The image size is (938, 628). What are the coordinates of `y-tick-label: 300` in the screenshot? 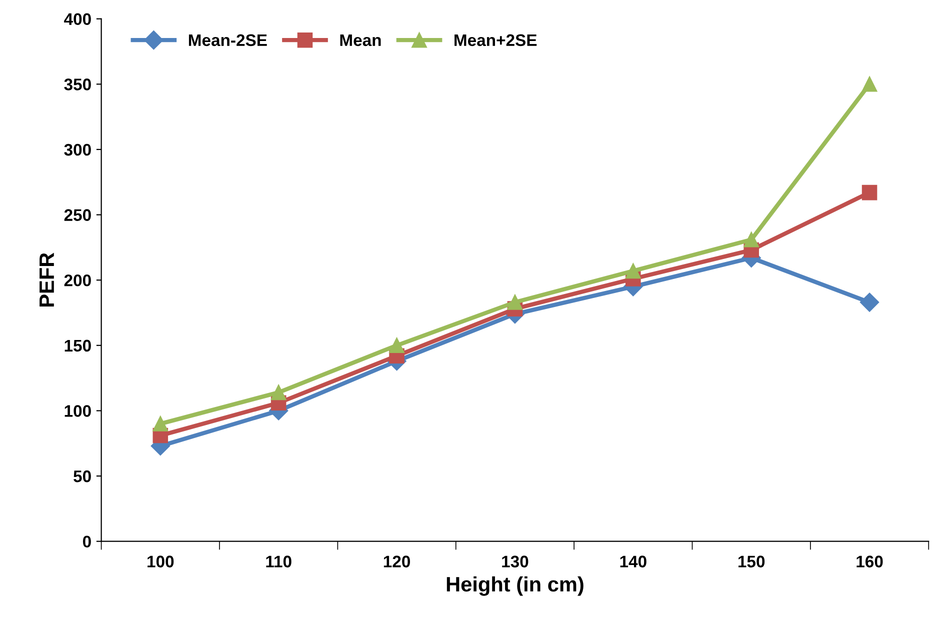 It's located at (77, 150).